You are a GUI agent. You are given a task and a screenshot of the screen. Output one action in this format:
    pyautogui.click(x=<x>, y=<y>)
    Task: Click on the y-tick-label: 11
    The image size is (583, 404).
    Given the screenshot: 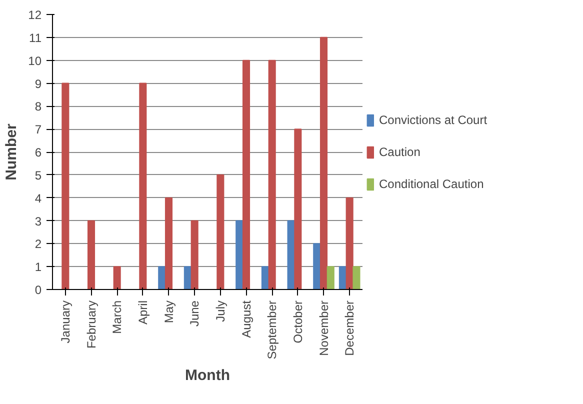 What is the action you would take?
    pyautogui.click(x=35, y=37)
    